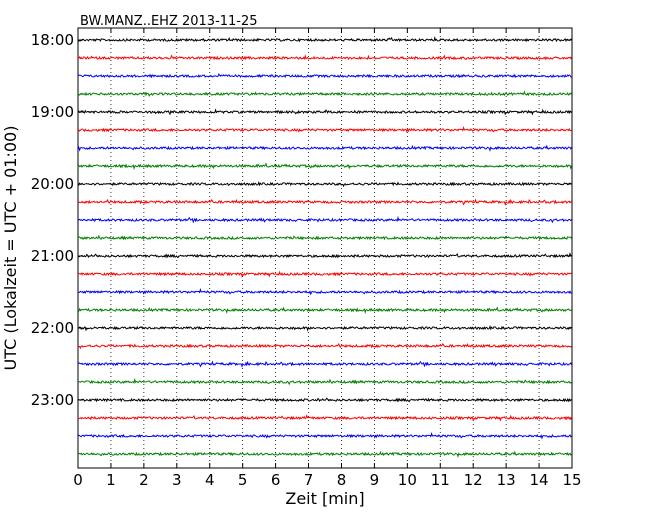 The width and height of the screenshot is (650, 520). I want to click on x-tick-label-7: 7, so click(309, 480).